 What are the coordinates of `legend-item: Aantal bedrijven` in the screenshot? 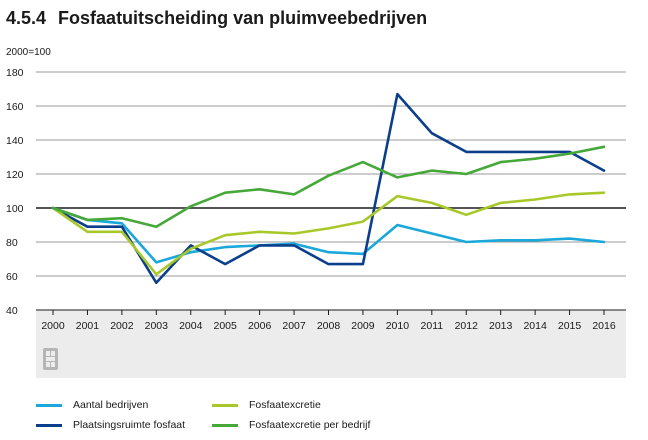 It's located at (110, 405).